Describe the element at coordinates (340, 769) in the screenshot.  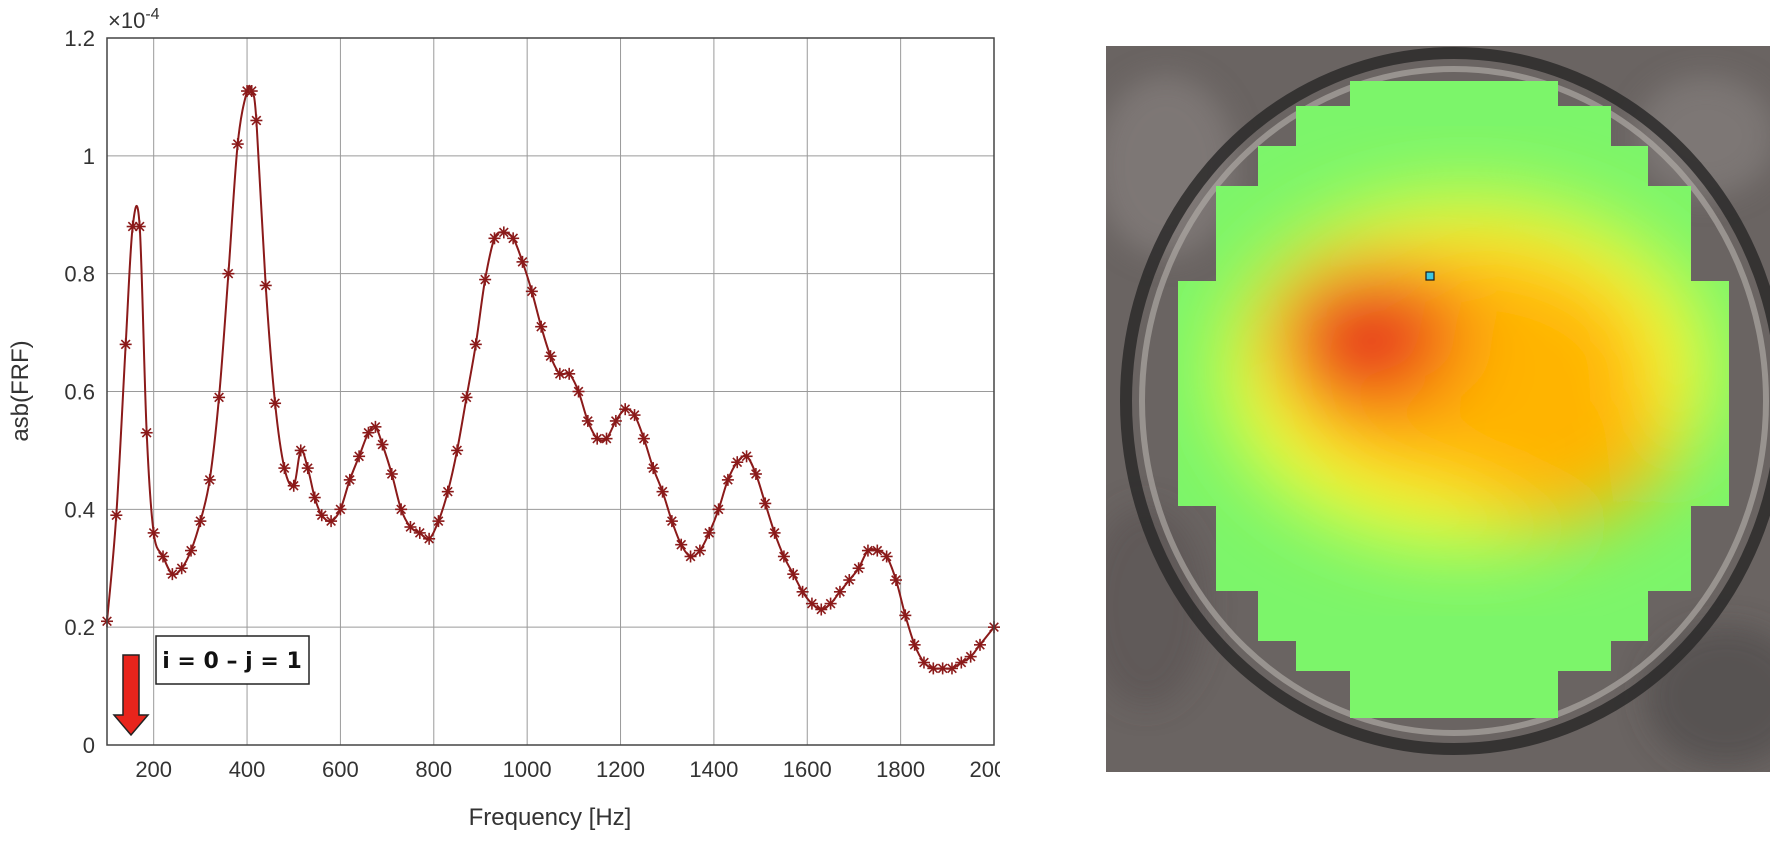
I see `x-tick-label: 600` at that location.